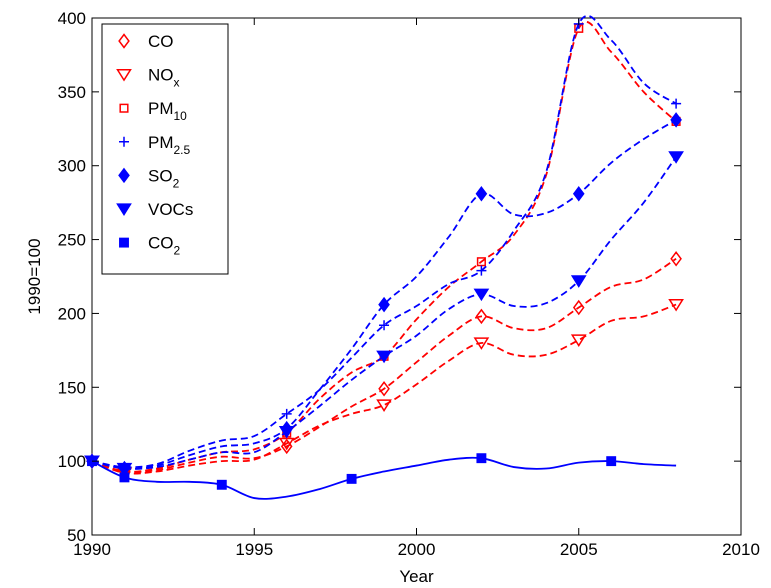 The height and width of the screenshot is (588, 771). What do you see at coordinates (481, 343) in the screenshot?
I see `point-nox-2002` at bounding box center [481, 343].